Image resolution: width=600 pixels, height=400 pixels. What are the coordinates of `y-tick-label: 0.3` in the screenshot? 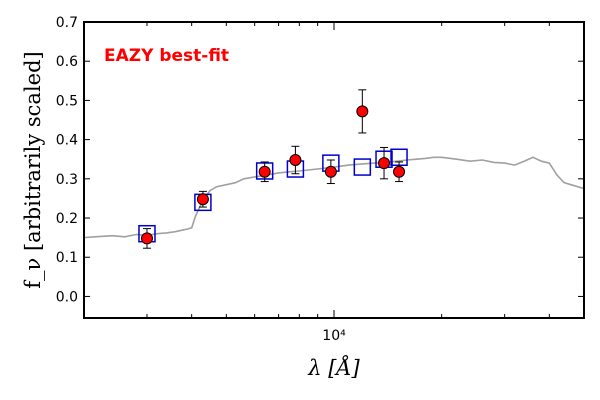 It's located at (67, 180).